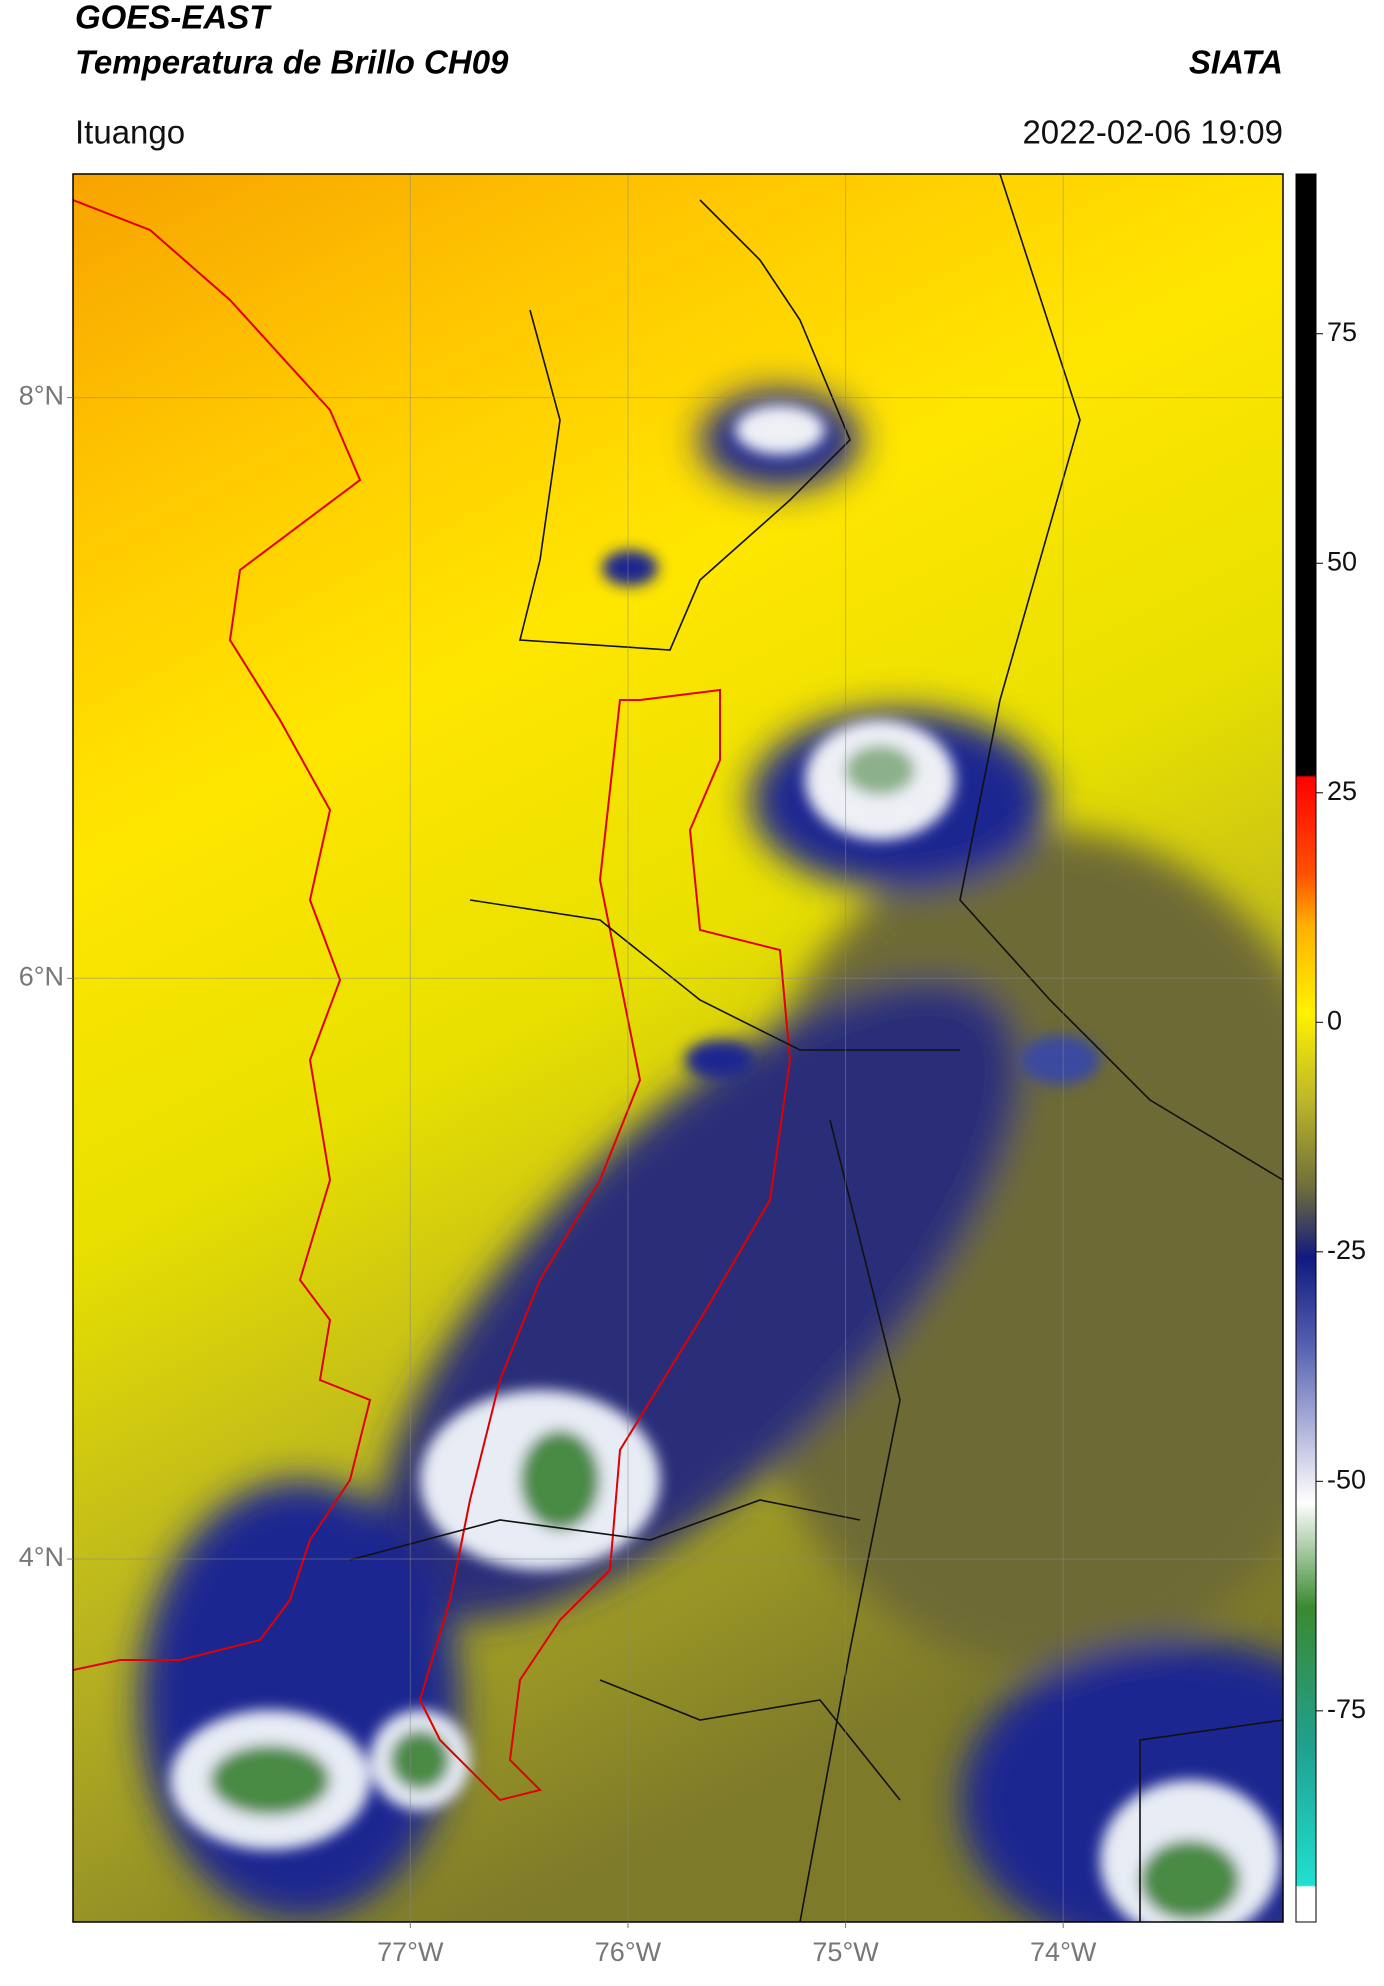 The height and width of the screenshot is (1986, 1384). Describe the element at coordinates (1342, 332) in the screenshot. I see `colorbar-tick-label: 75` at that location.